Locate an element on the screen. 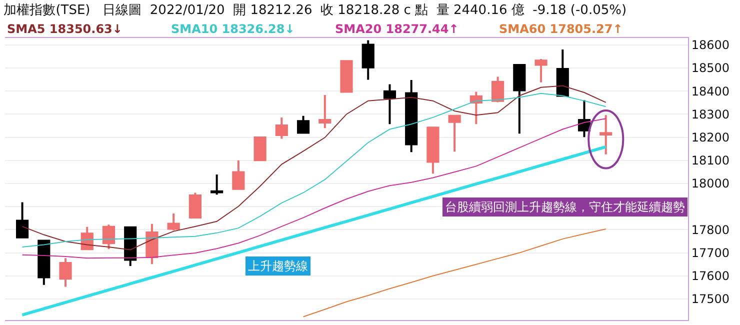  text: SMA5 18350.63↓ is located at coordinates (64, 29).